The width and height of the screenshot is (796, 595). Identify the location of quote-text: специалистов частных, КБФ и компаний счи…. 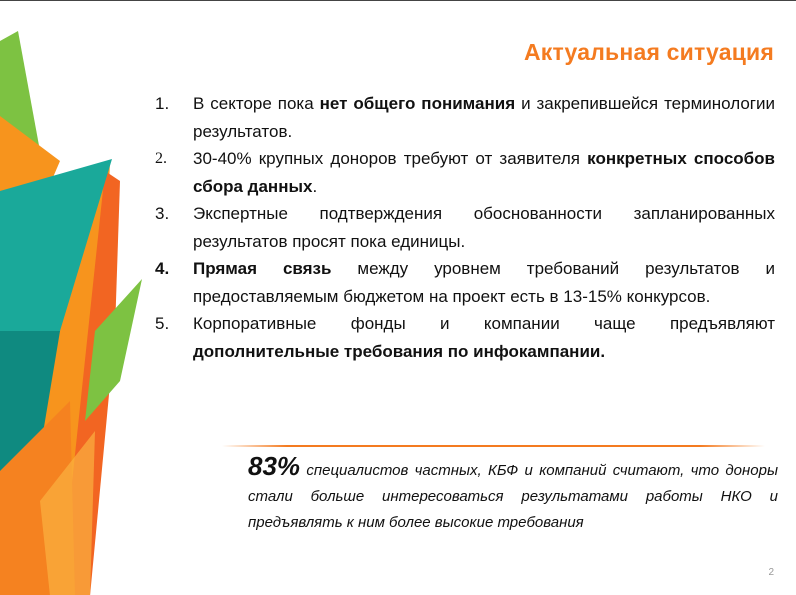
(513, 496).